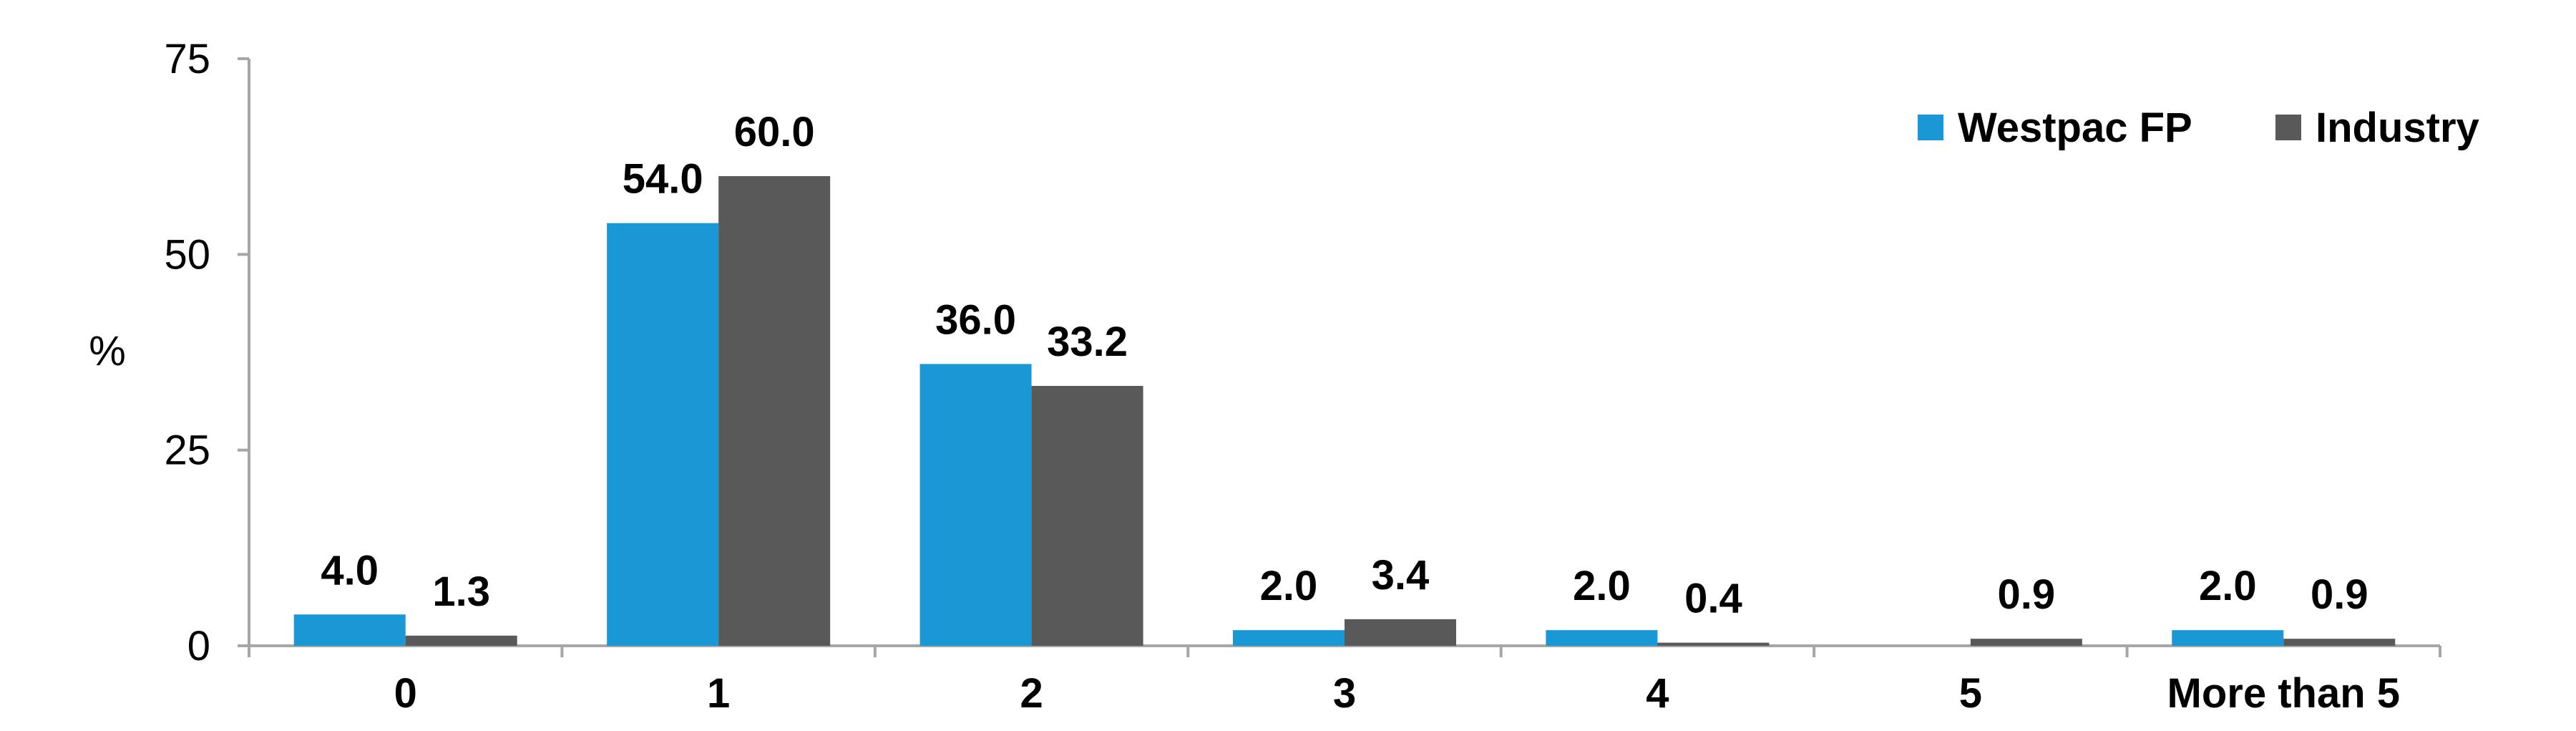  What do you see at coordinates (718, 693) in the screenshot?
I see `x-category-label: 1` at bounding box center [718, 693].